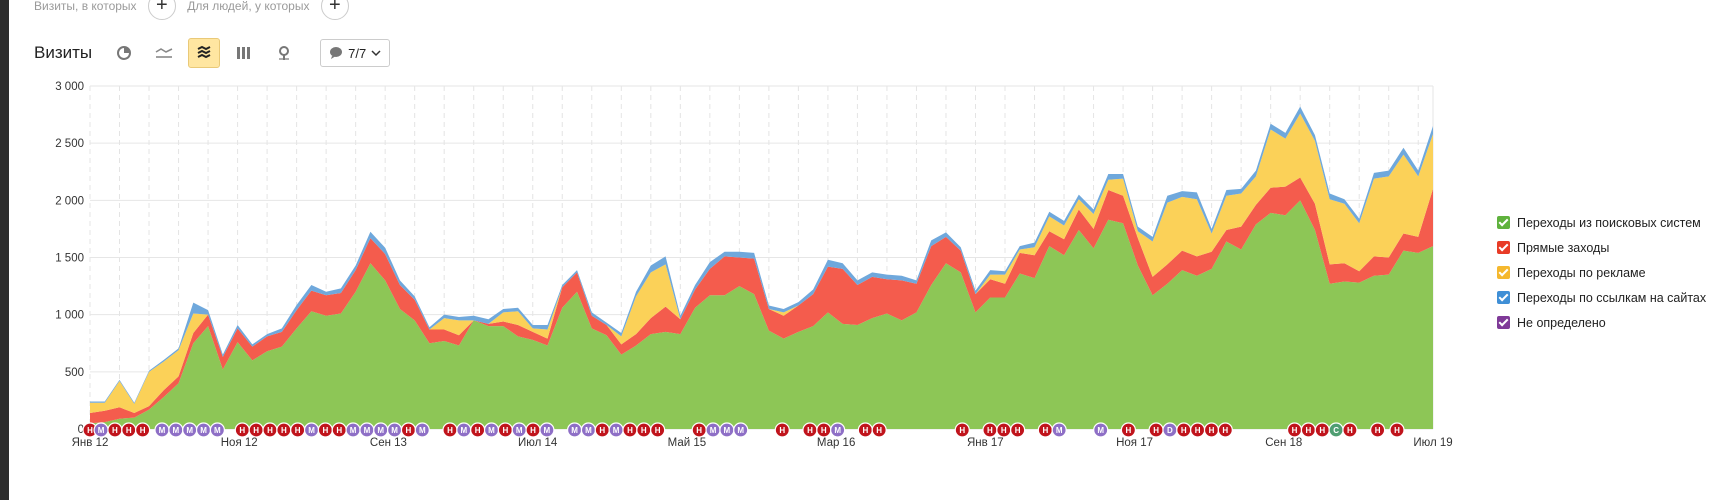  I want to click on x-tick-label: Май 15, so click(687, 443).